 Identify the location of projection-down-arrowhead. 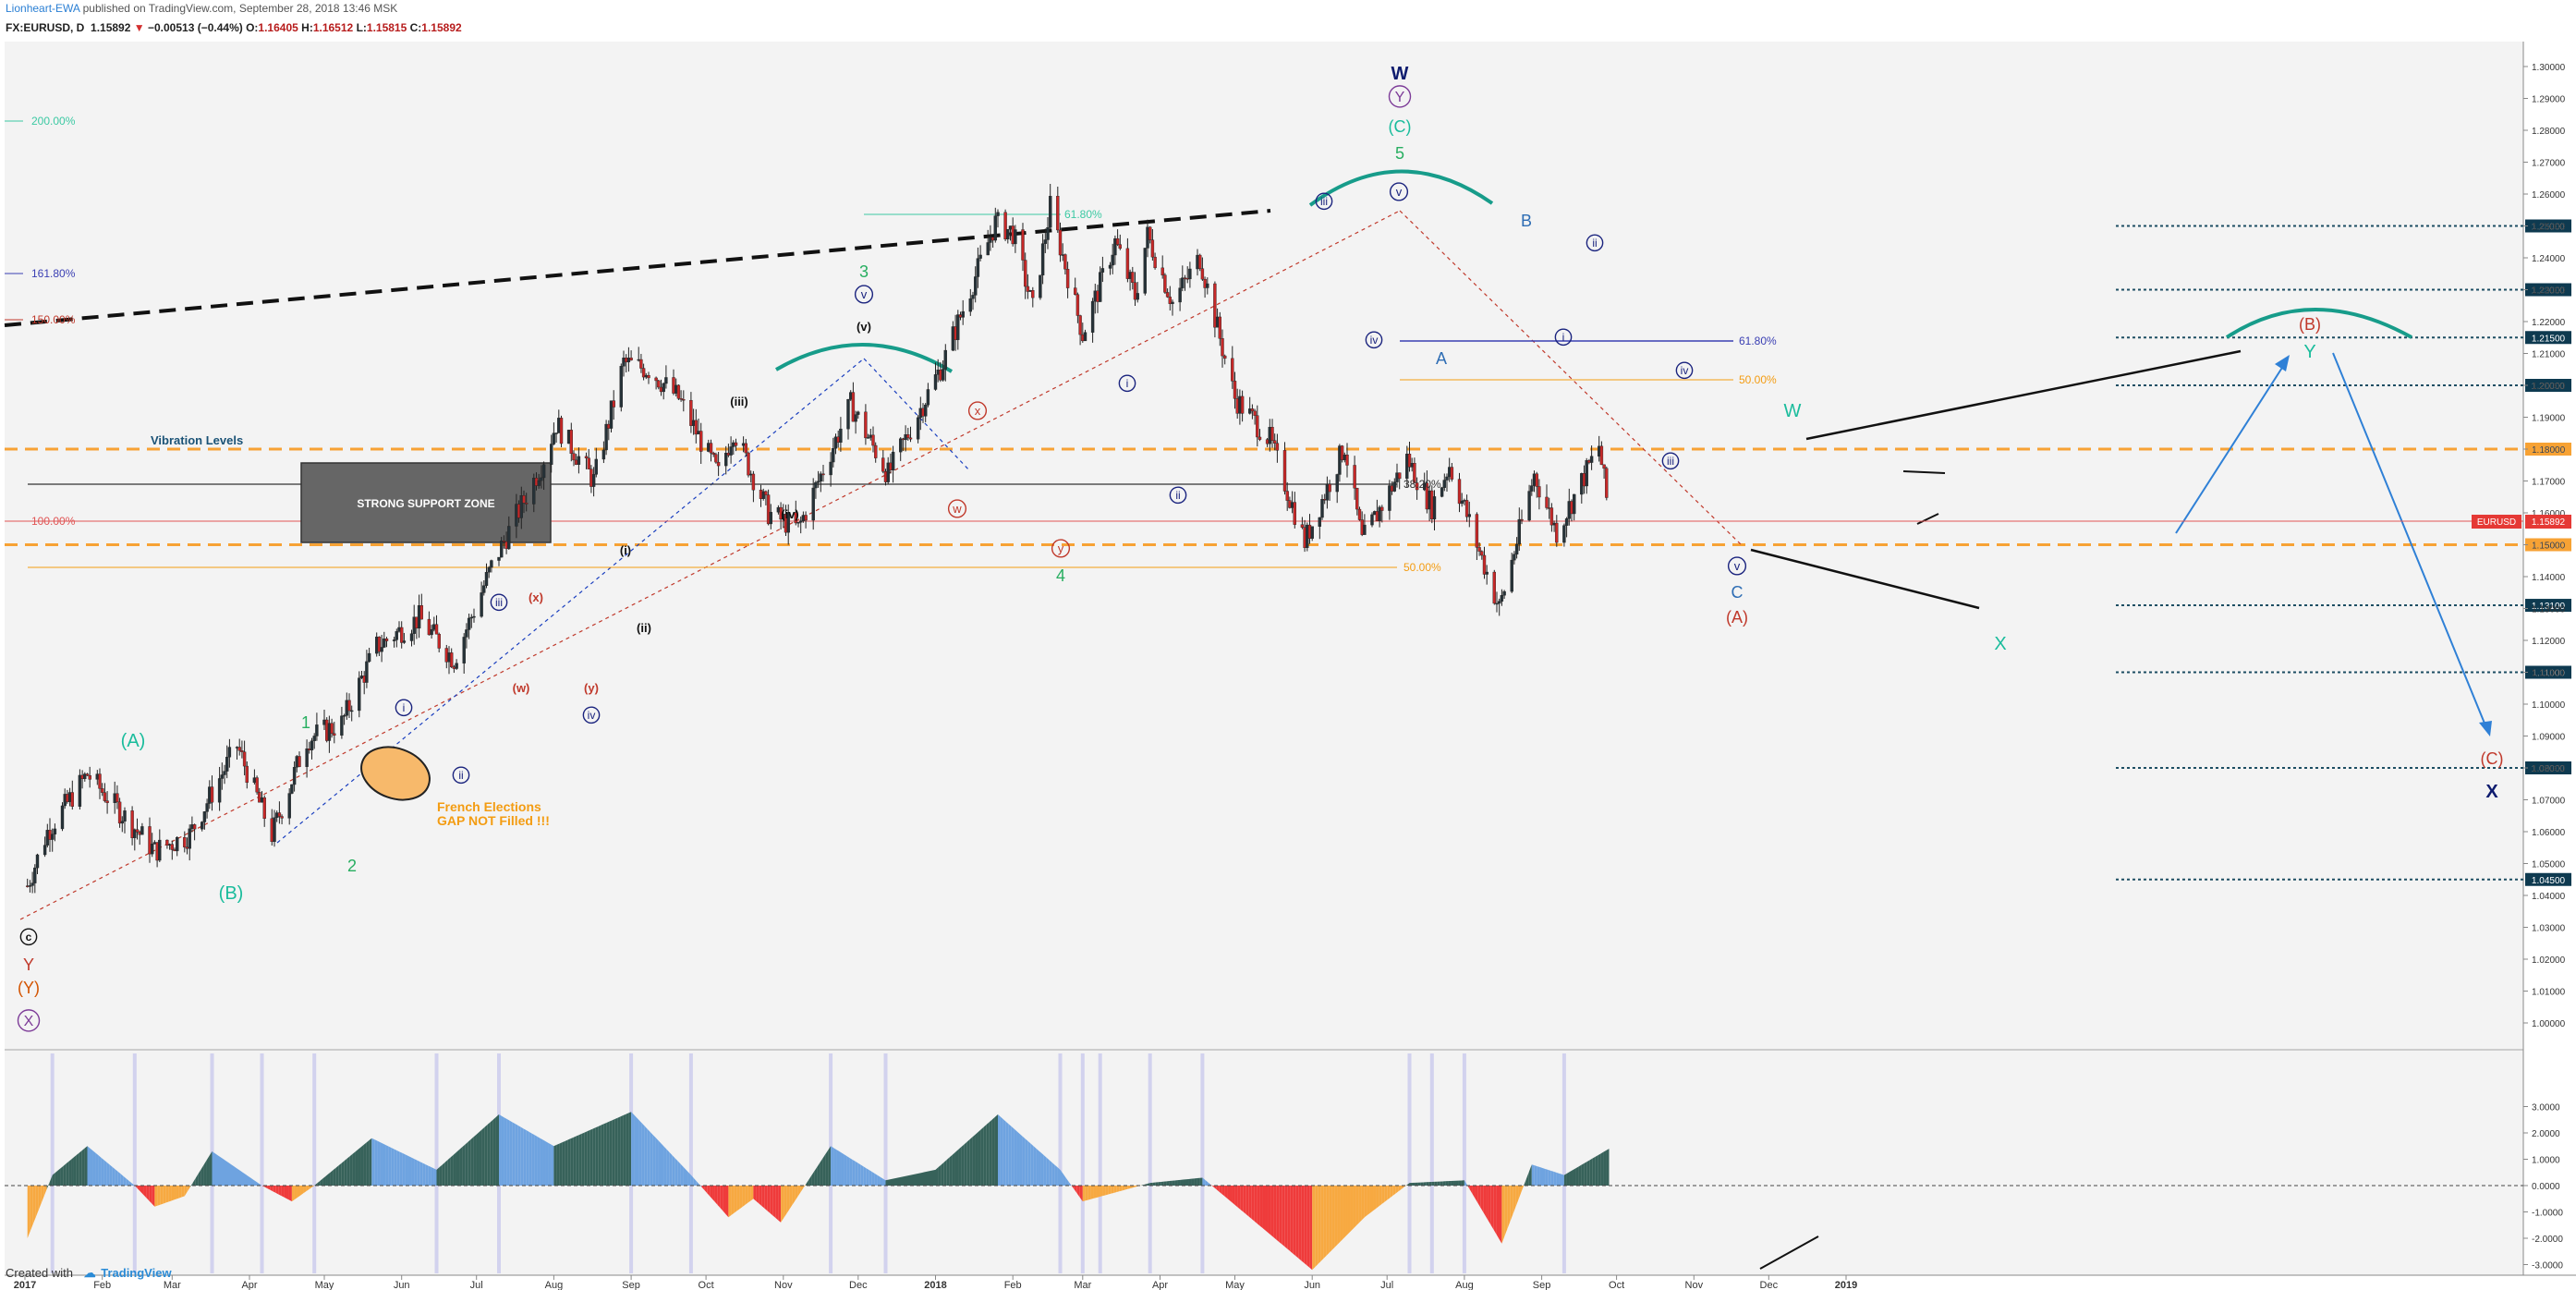
(2485, 728).